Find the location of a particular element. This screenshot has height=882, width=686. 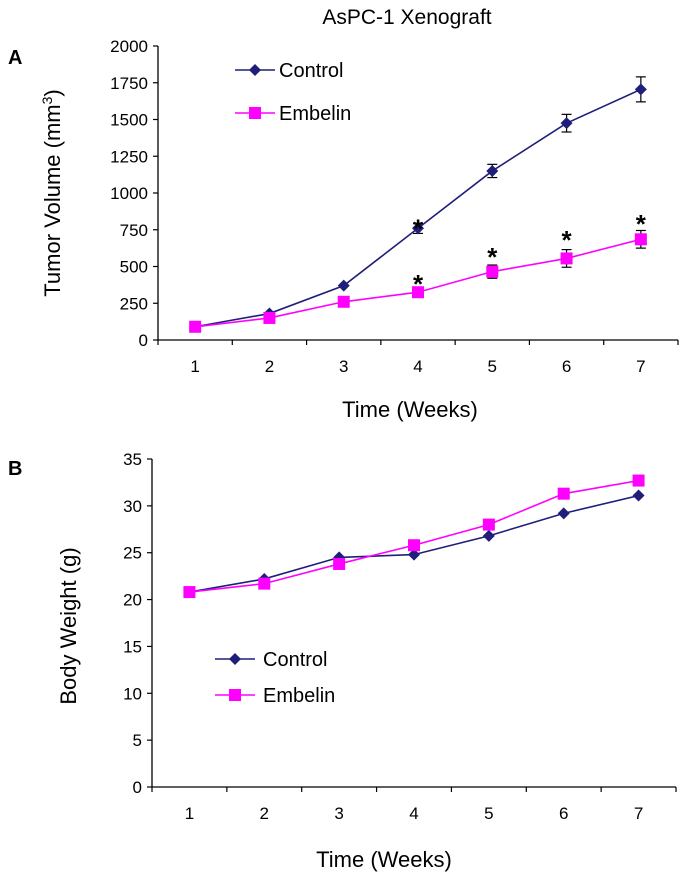

panel-label-a: A is located at coordinates (15, 58).